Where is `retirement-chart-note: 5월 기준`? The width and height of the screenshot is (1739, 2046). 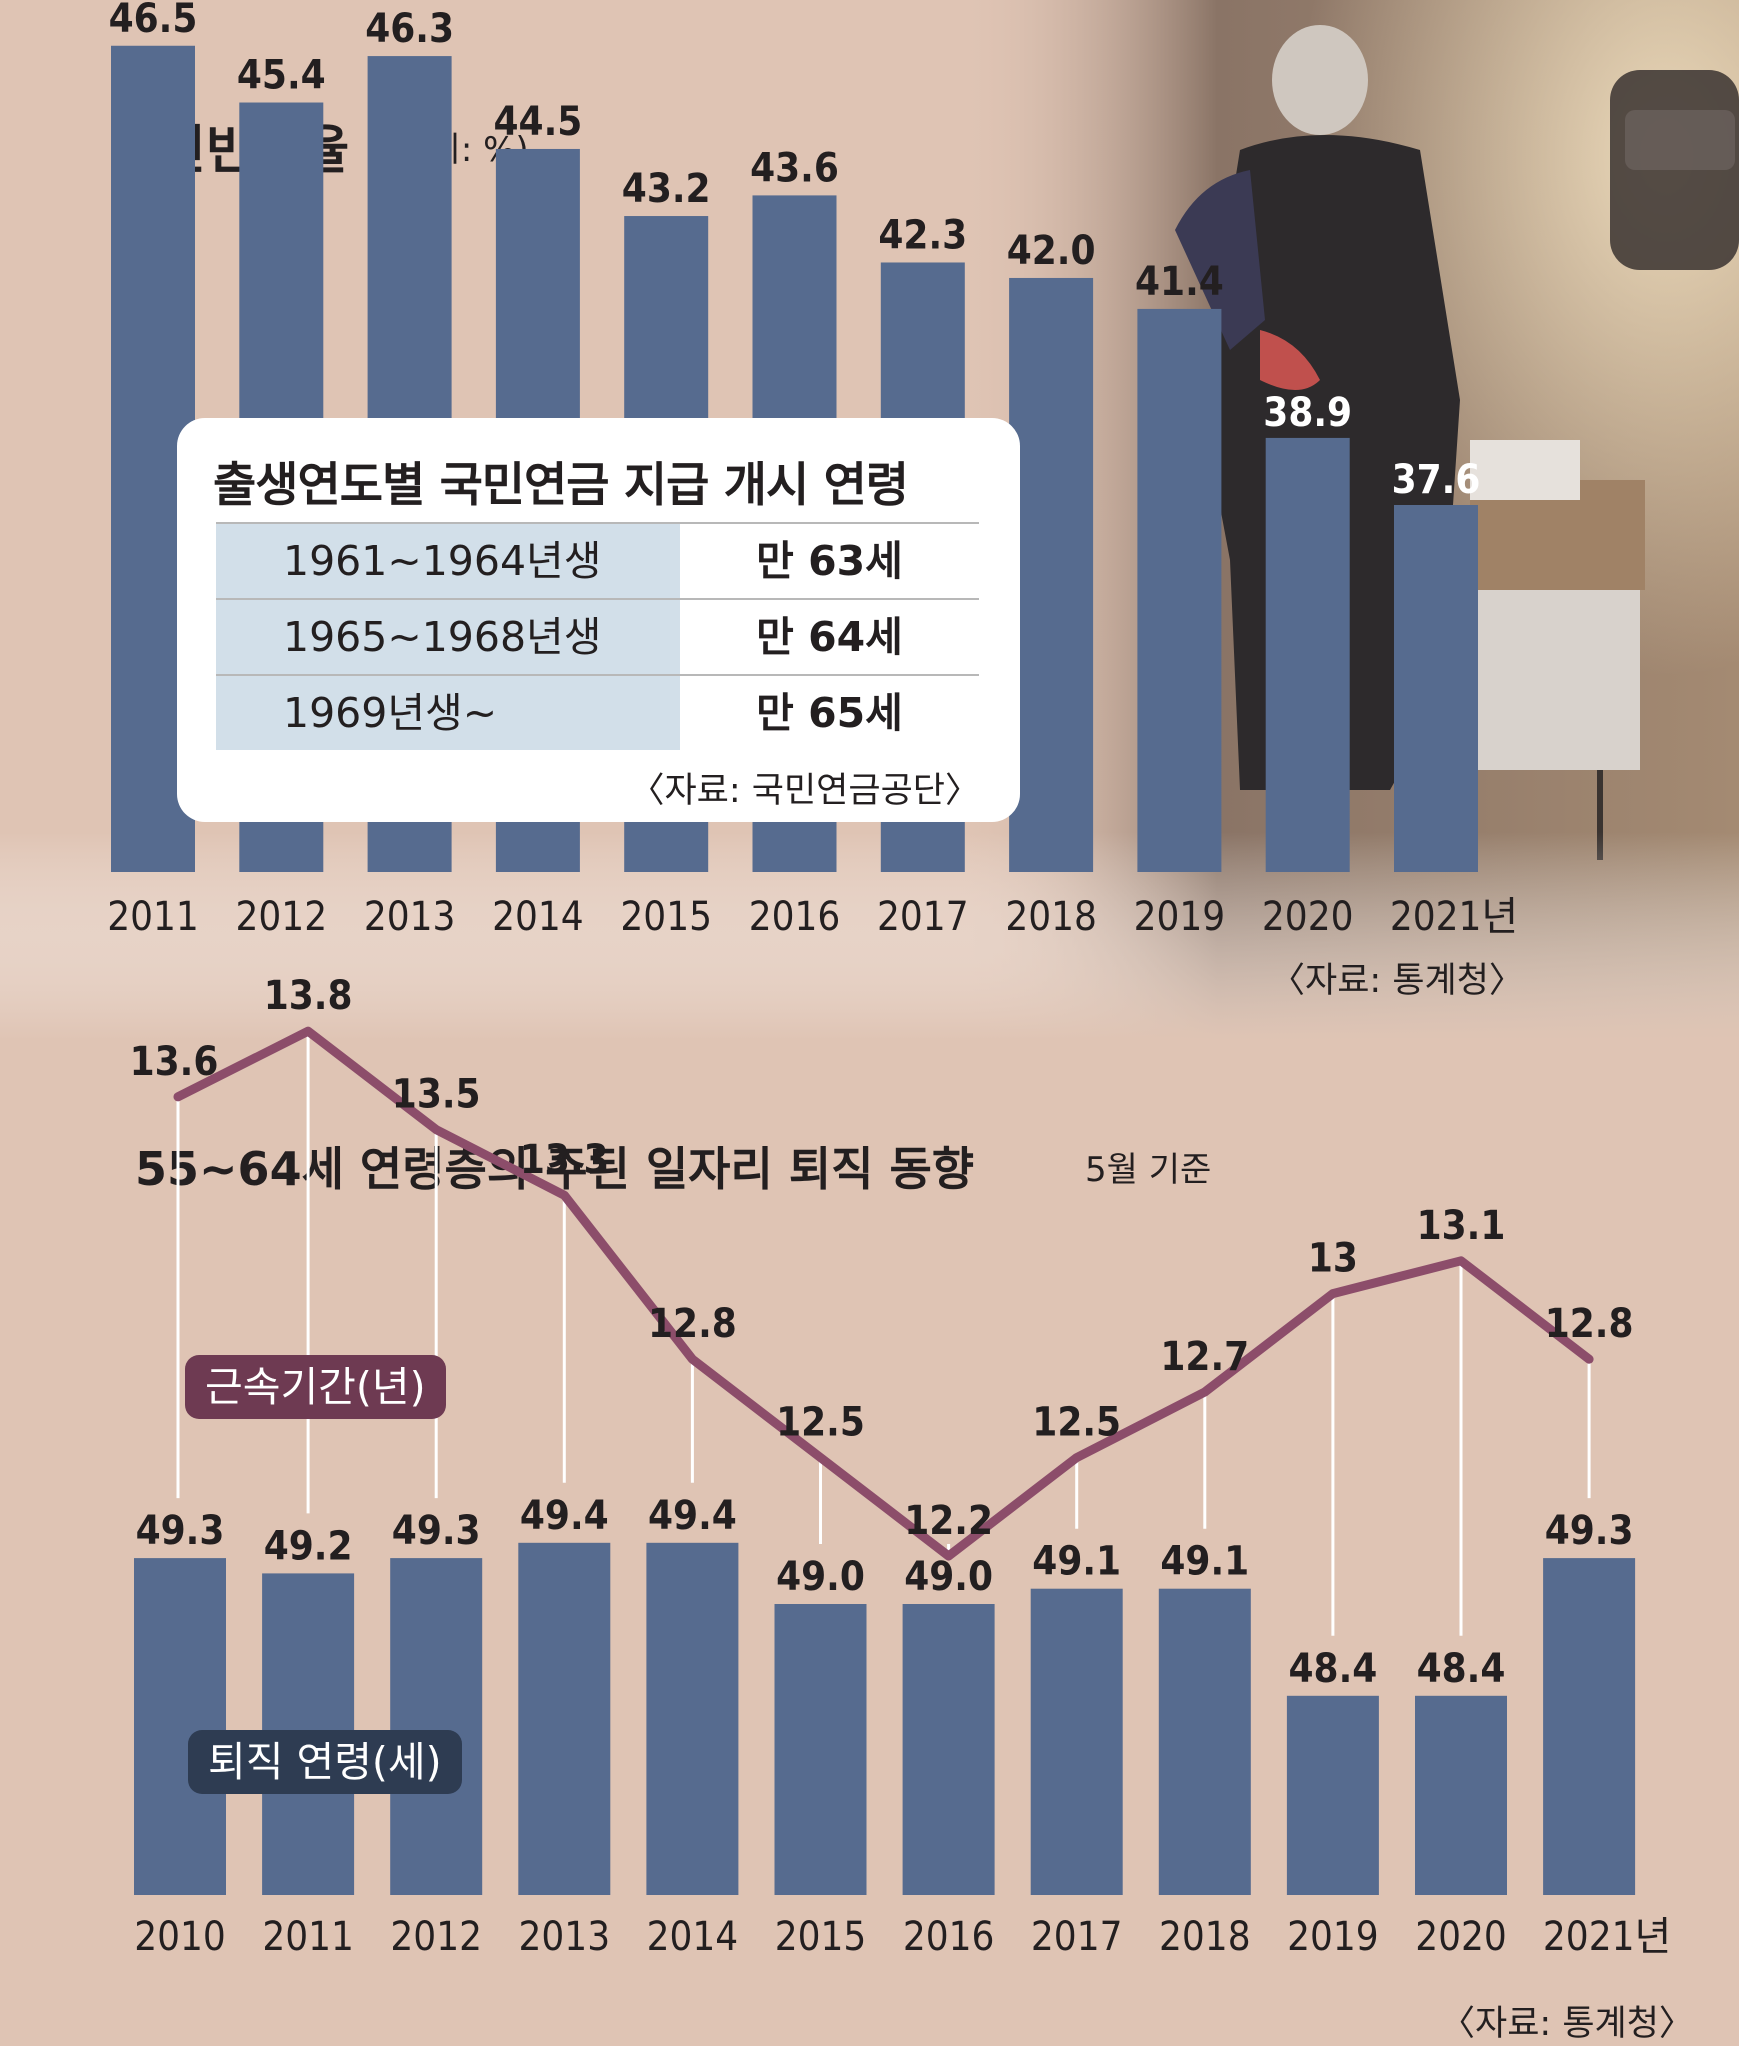 retirement-chart-note: 5월 기준 is located at coordinates (1148, 1170).